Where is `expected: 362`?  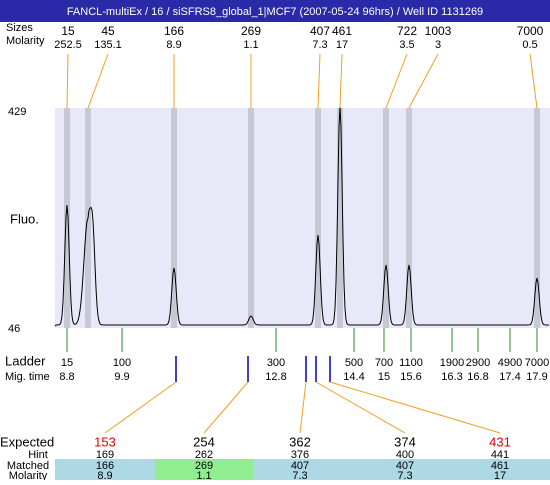
expected: 362 is located at coordinates (300, 441).